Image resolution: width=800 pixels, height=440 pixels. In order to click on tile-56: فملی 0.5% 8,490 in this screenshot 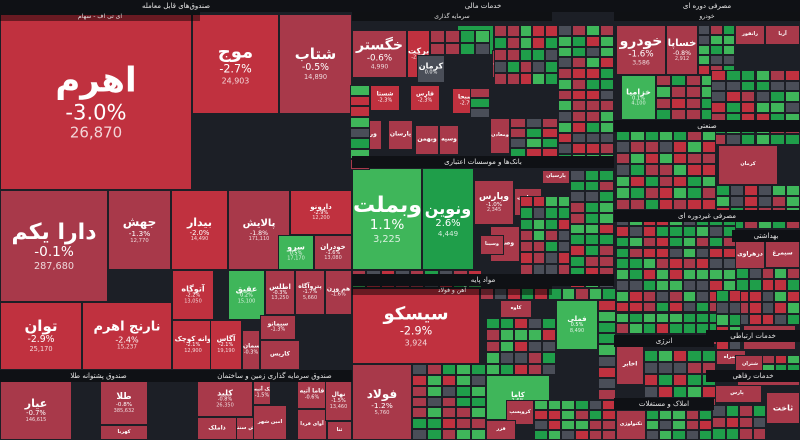, I will do `click(577, 325)`.